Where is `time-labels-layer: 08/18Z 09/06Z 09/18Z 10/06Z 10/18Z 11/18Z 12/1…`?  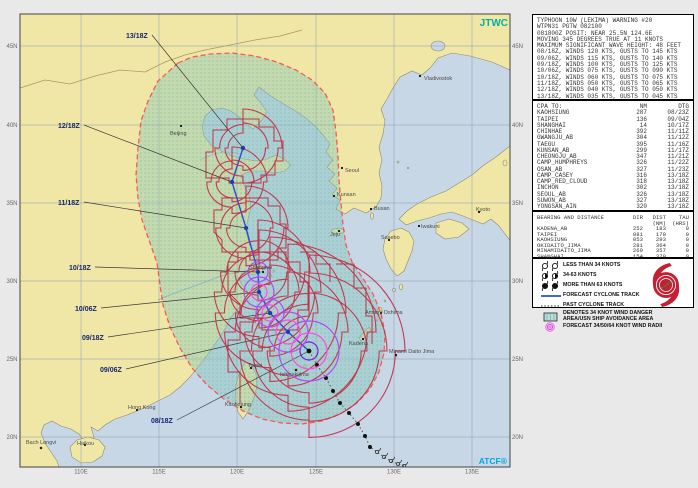 time-labels-layer: 08/18Z 09/06Z 09/18Z 10/06Z 10/18Z 11/18Z 12/1… is located at coordinates (116, 229).